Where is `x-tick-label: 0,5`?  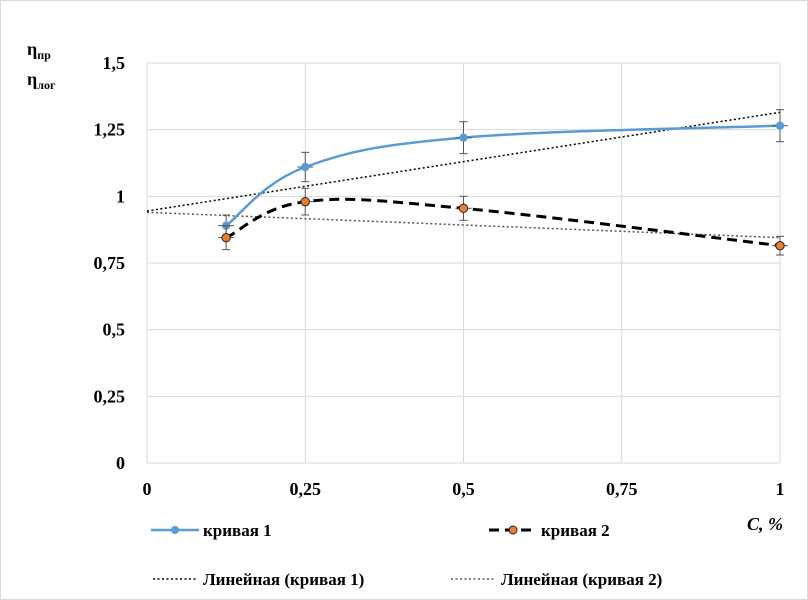
x-tick-label: 0,5 is located at coordinates (463, 489).